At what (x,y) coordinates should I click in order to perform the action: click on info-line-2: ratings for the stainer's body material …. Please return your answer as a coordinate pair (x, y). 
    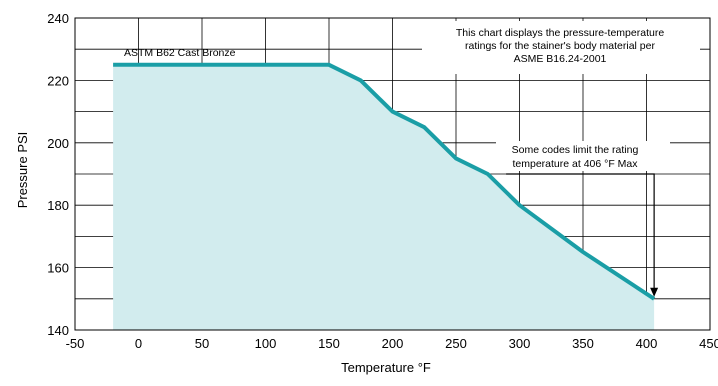
    Looking at the image, I should click on (560, 46).